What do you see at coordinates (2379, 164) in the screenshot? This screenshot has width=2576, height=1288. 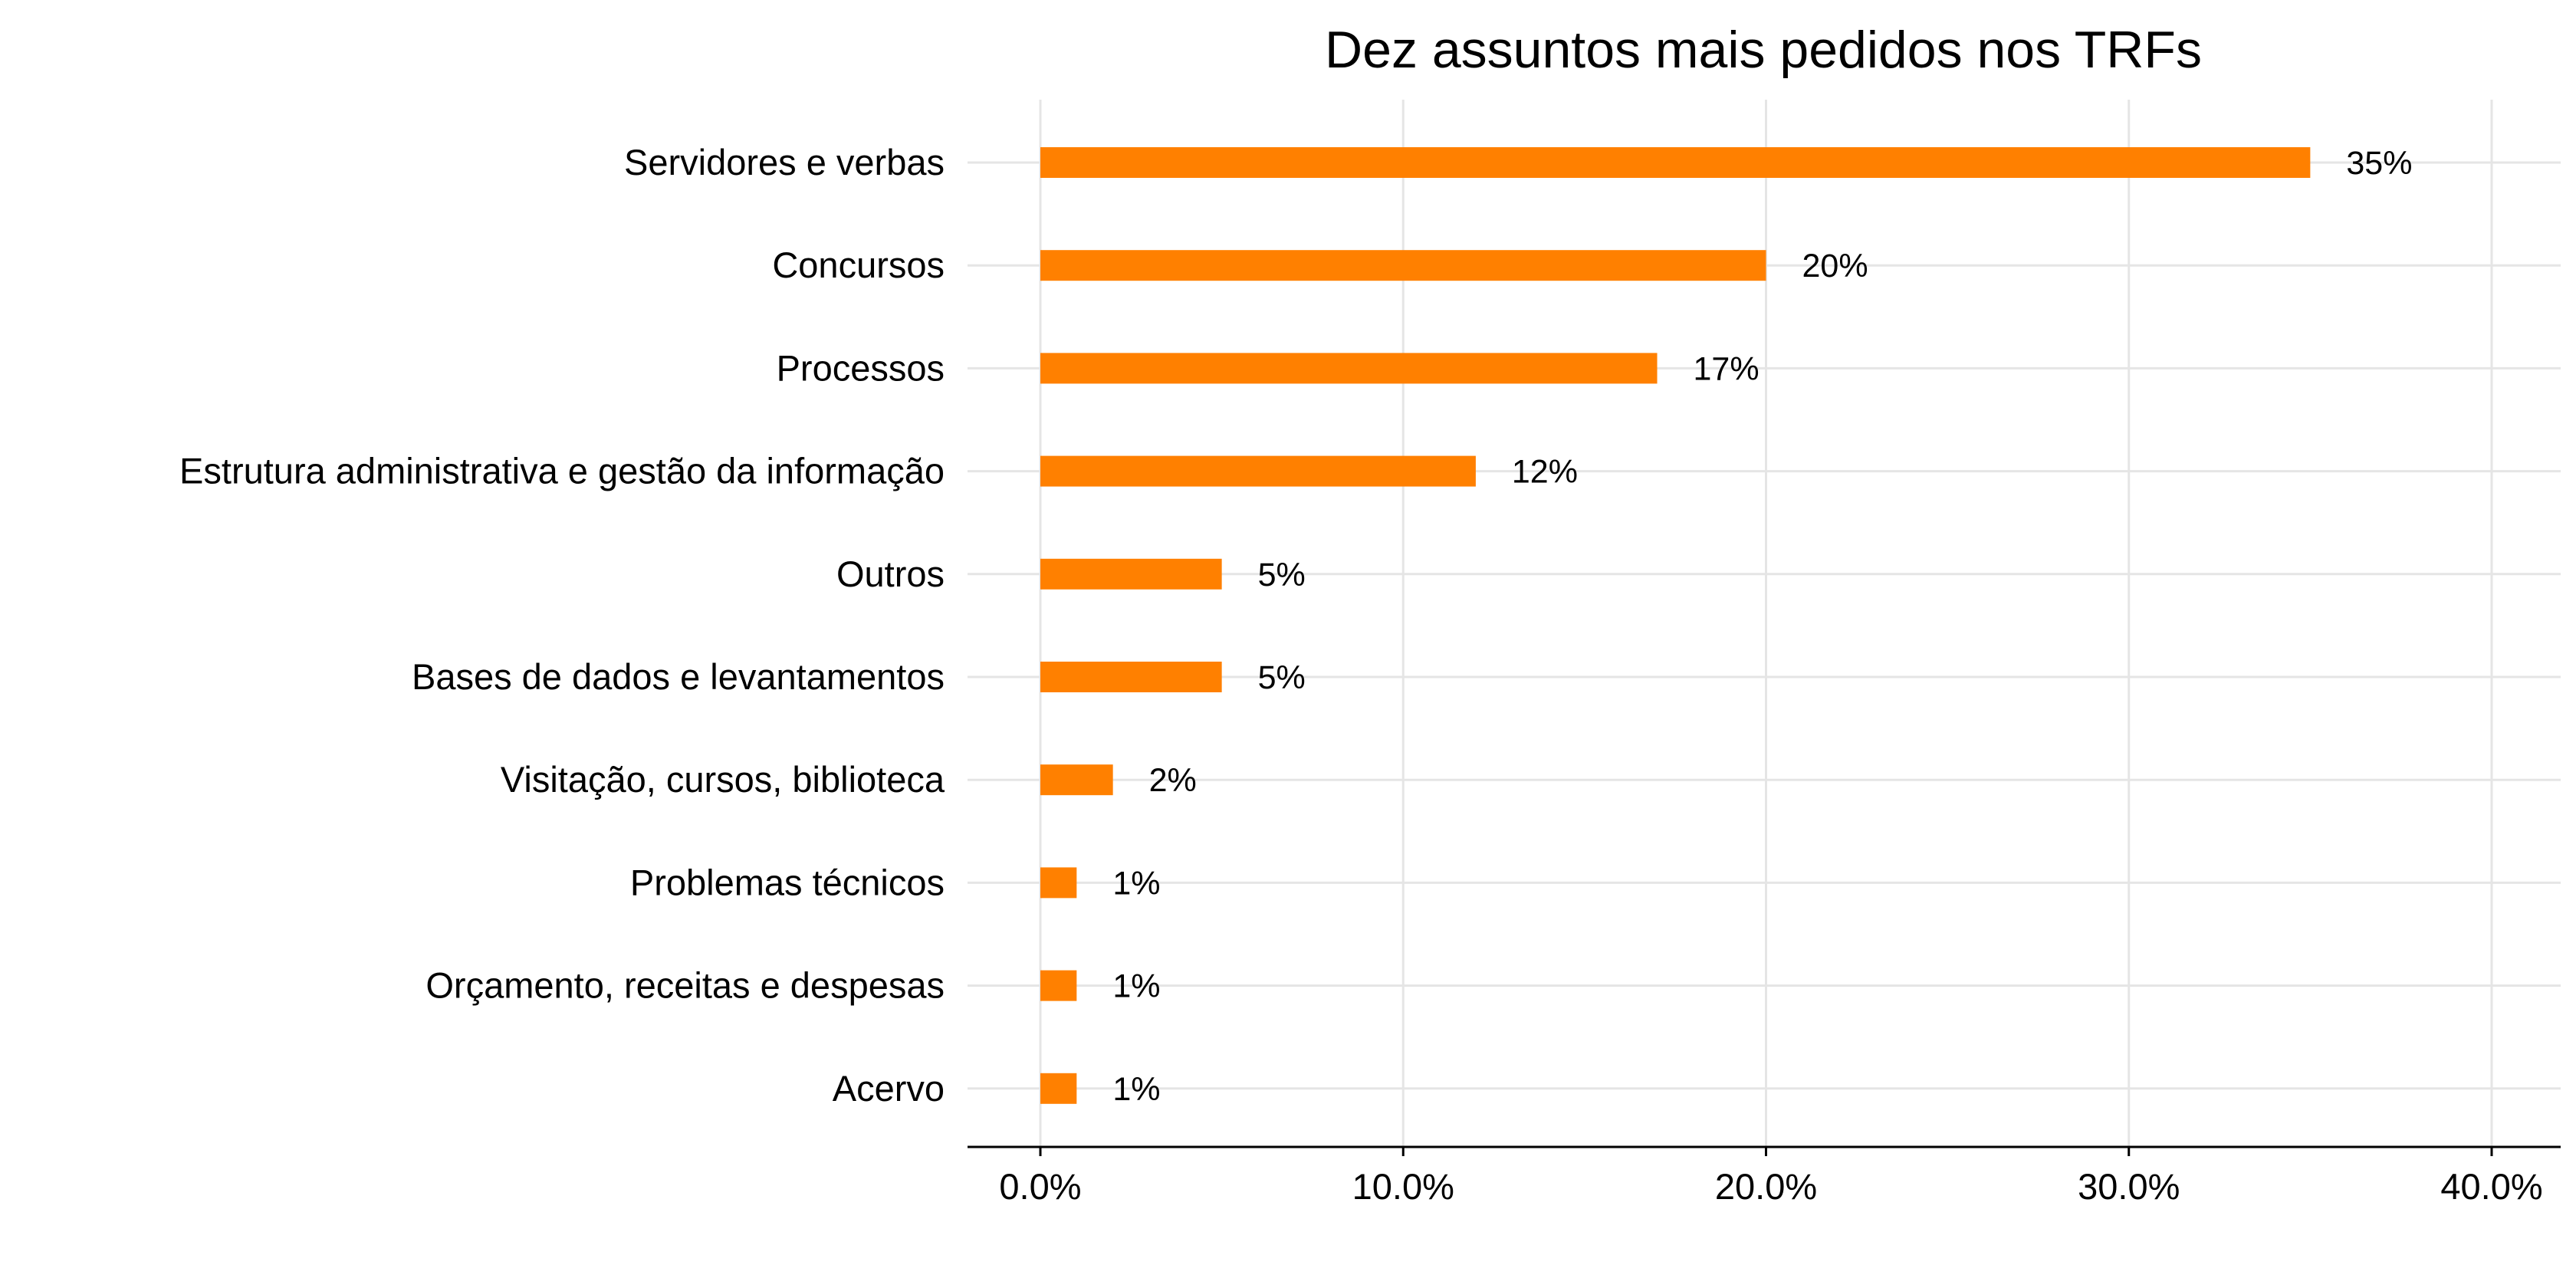 I see `data-label: 35%` at bounding box center [2379, 164].